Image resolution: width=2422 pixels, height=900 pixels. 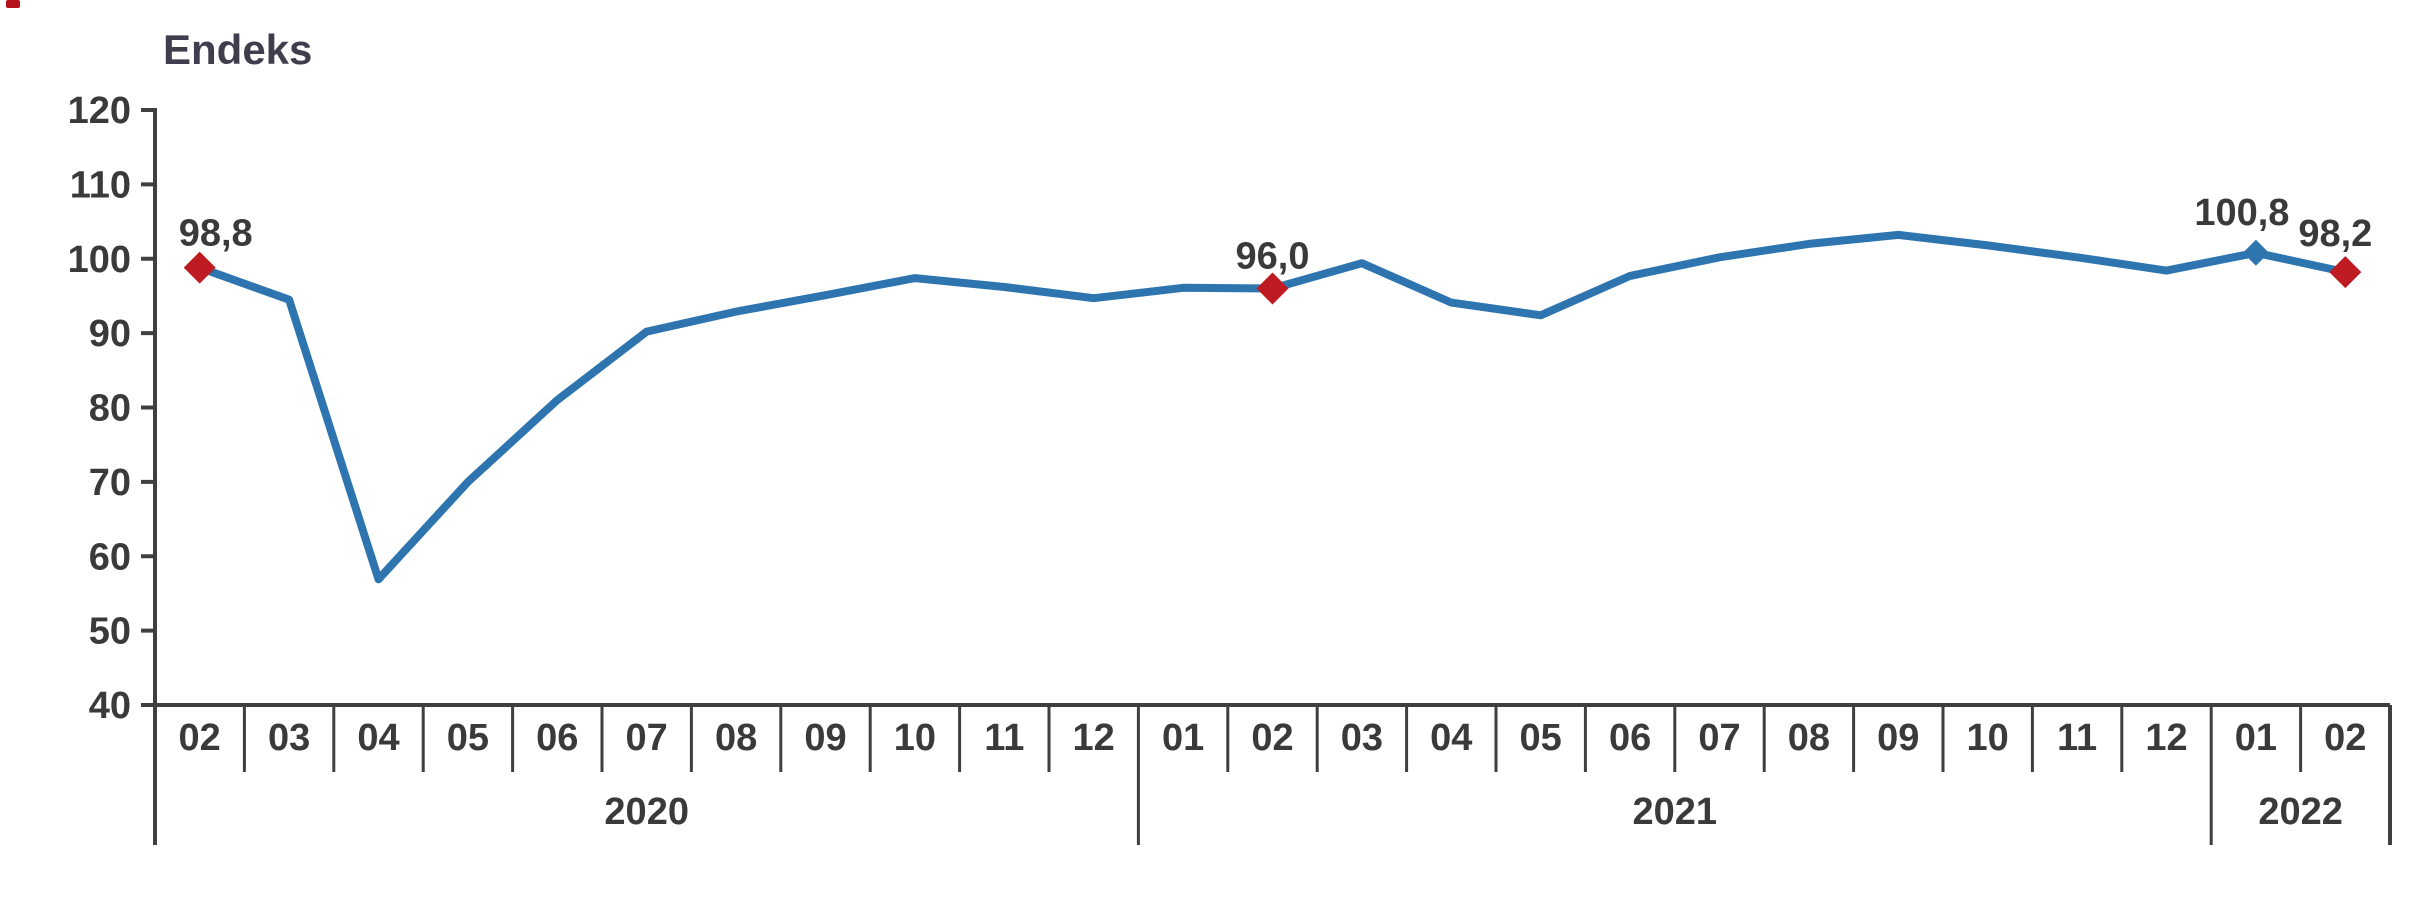 I want to click on data-point-label: 96,0, so click(x=1273, y=257).